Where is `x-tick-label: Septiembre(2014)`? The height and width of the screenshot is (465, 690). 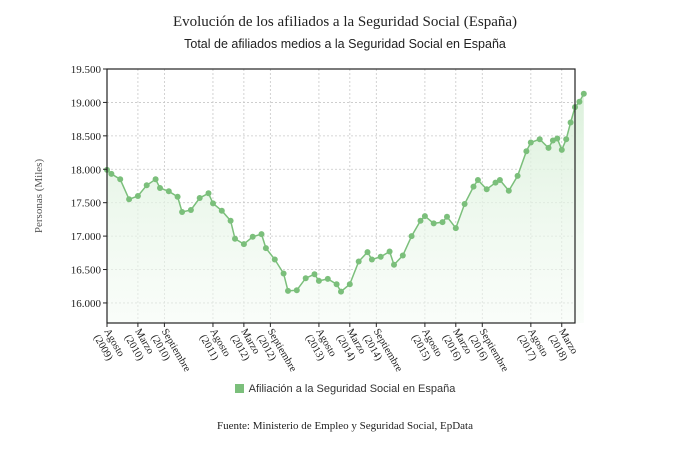 x-tick-label: Septiembre(2014) is located at coordinates (382, 353).